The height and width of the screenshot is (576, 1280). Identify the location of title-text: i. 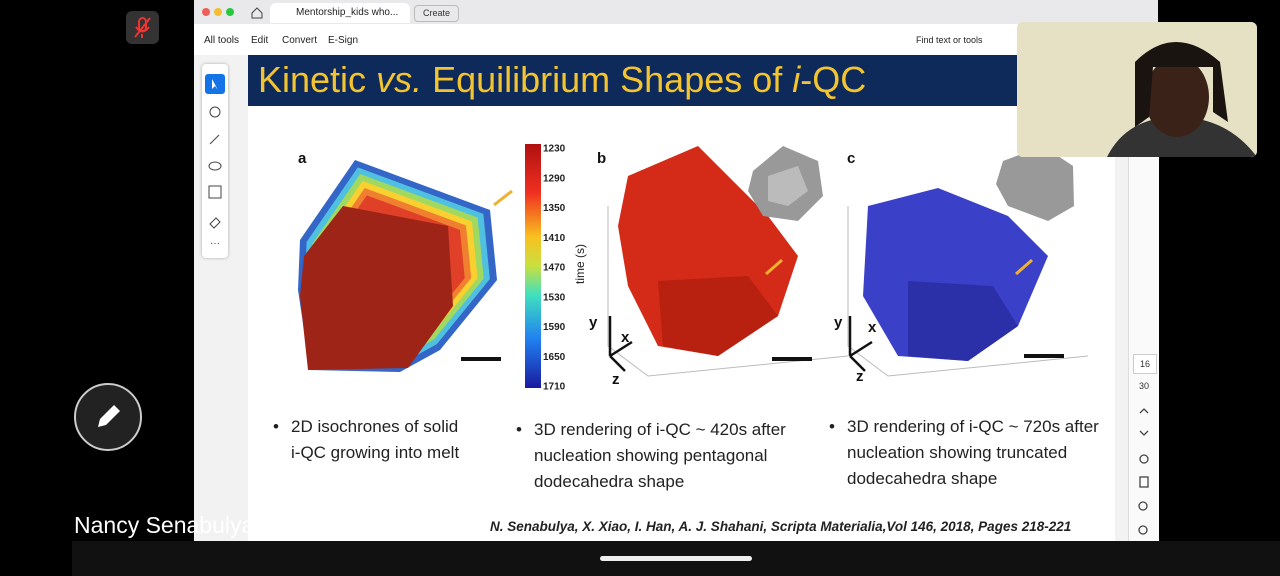
(796, 79).